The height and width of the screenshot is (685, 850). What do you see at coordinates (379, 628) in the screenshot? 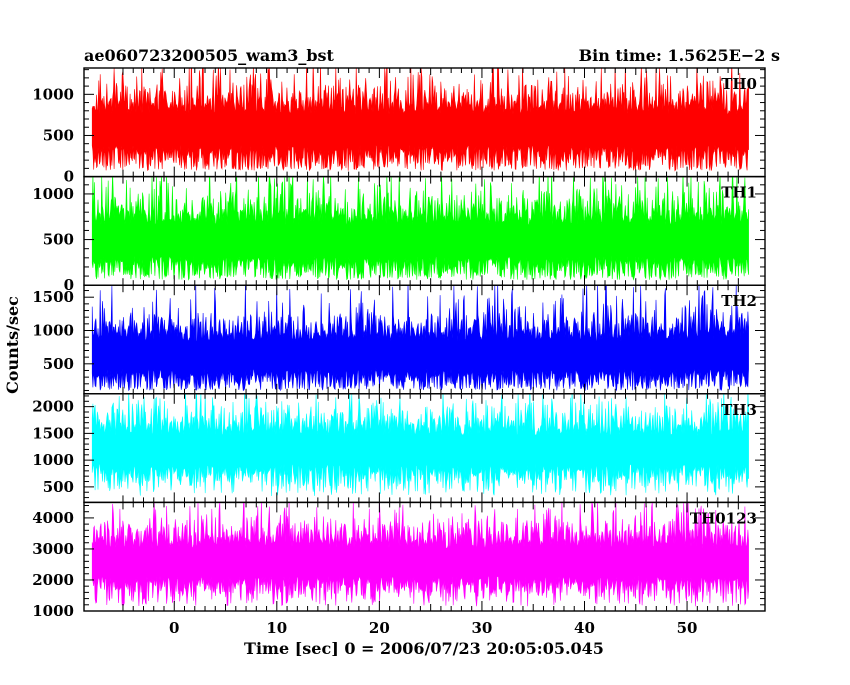
I see `x-tick-label: 20` at bounding box center [379, 628].